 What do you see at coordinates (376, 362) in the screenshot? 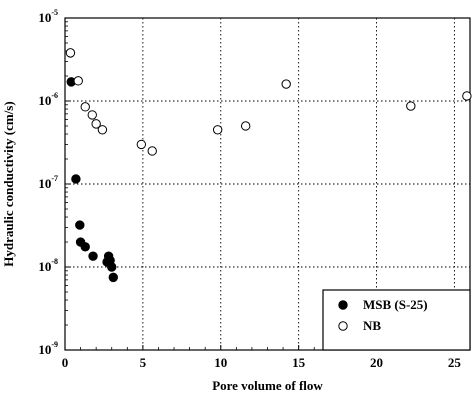
I see `x-tick-label: 20` at bounding box center [376, 362].